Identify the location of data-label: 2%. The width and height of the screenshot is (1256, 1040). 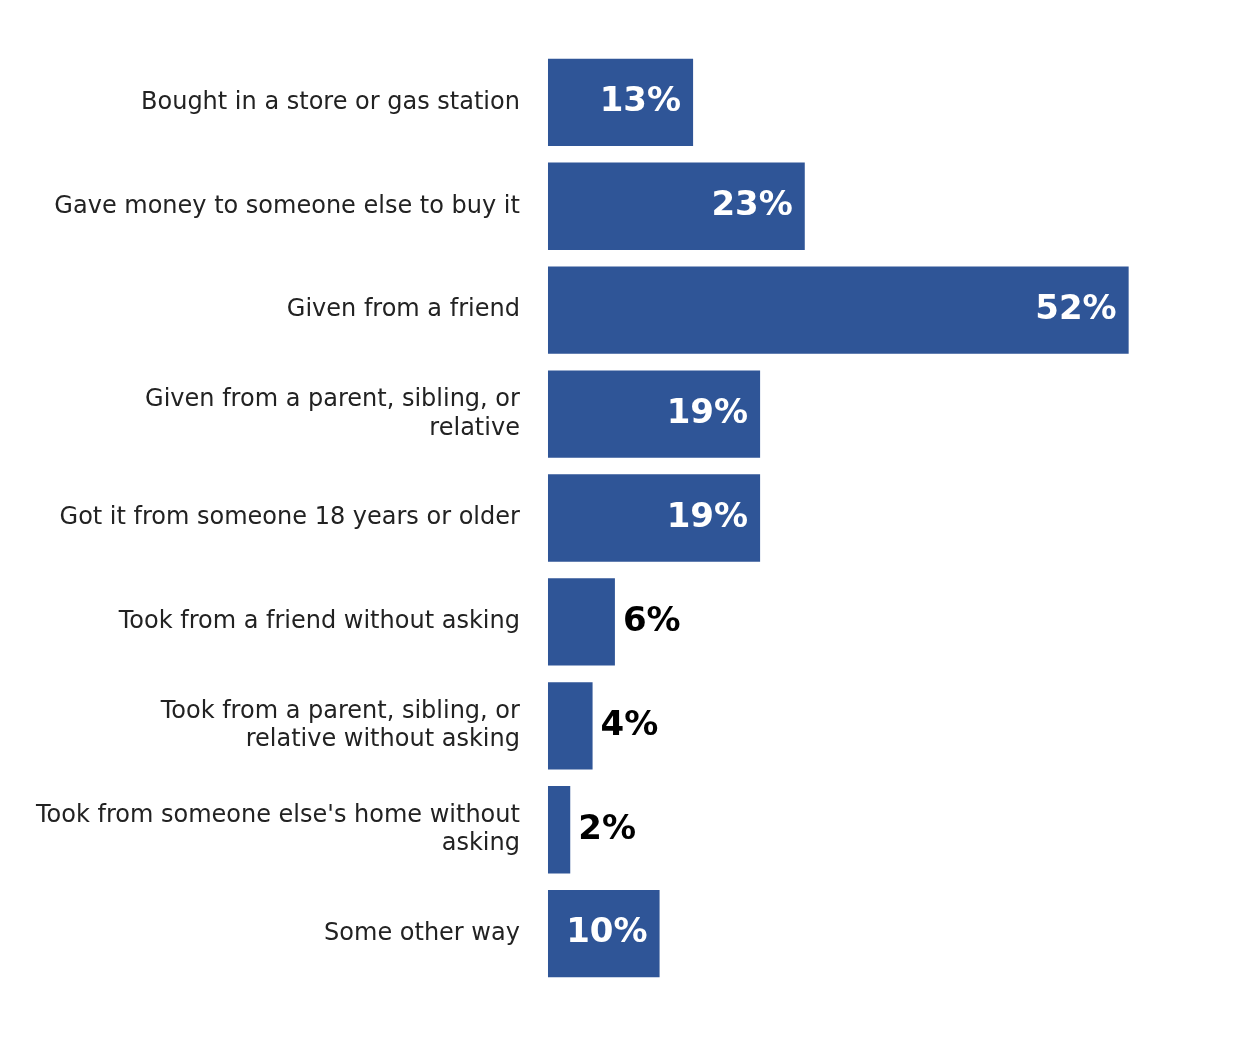
(607, 826).